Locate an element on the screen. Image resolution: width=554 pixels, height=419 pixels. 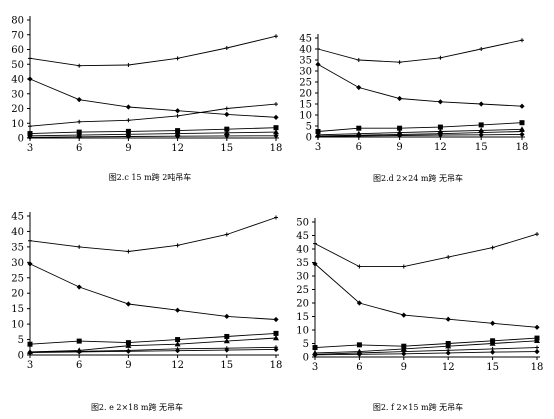
chart-caption-e: 图2. e 2×18 m跨 无吊车 is located at coordinates (137, 407).